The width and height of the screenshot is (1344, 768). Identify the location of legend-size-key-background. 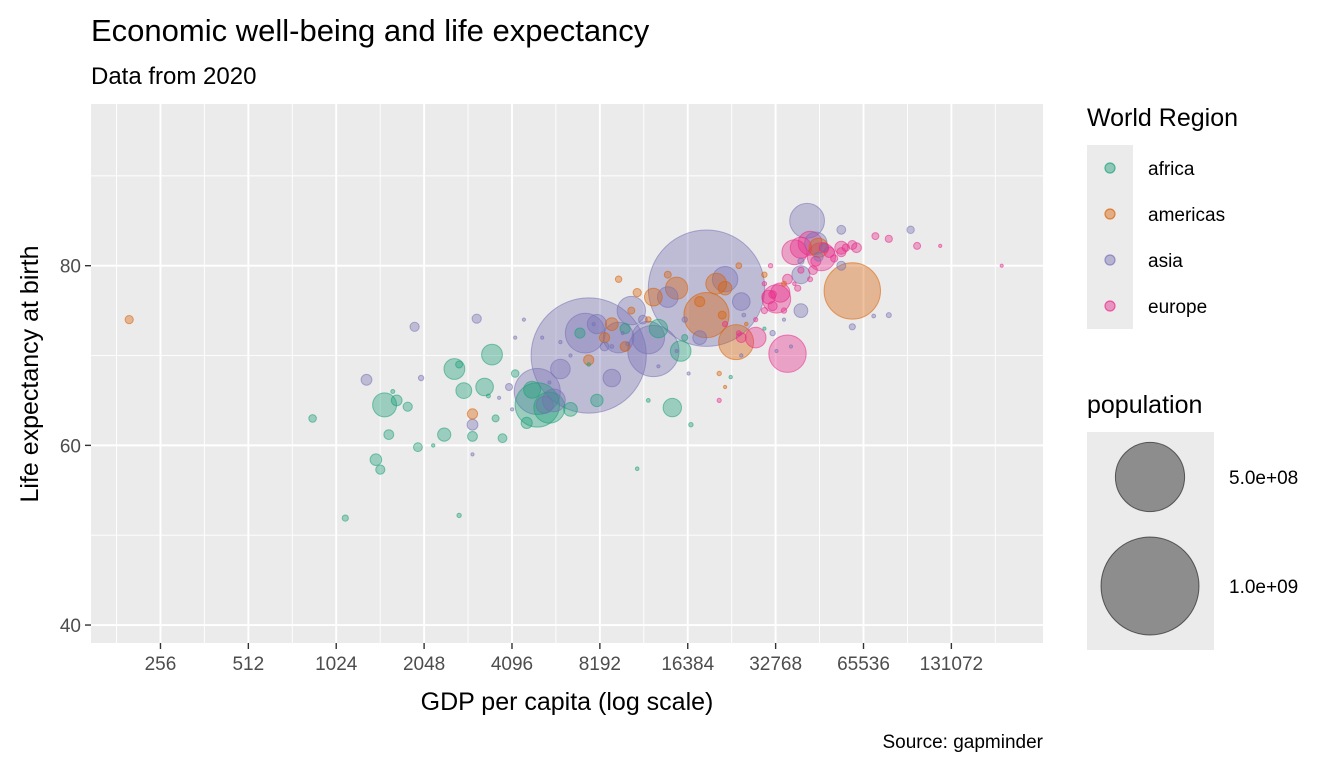
(1150, 541).